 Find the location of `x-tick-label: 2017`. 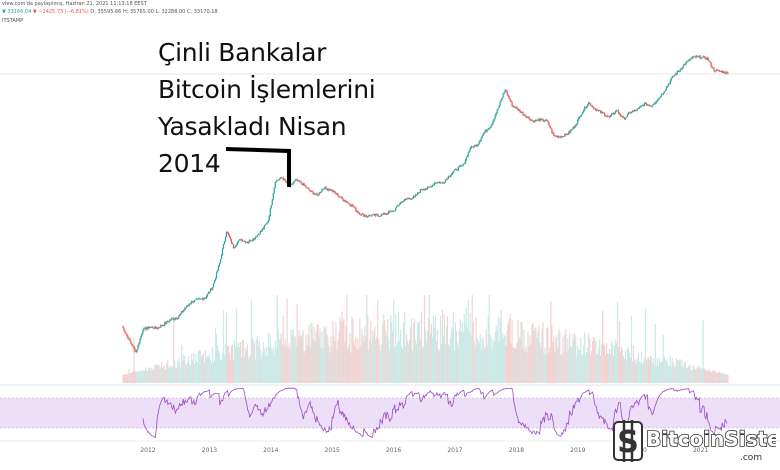

x-tick-label: 2017 is located at coordinates (454, 450).